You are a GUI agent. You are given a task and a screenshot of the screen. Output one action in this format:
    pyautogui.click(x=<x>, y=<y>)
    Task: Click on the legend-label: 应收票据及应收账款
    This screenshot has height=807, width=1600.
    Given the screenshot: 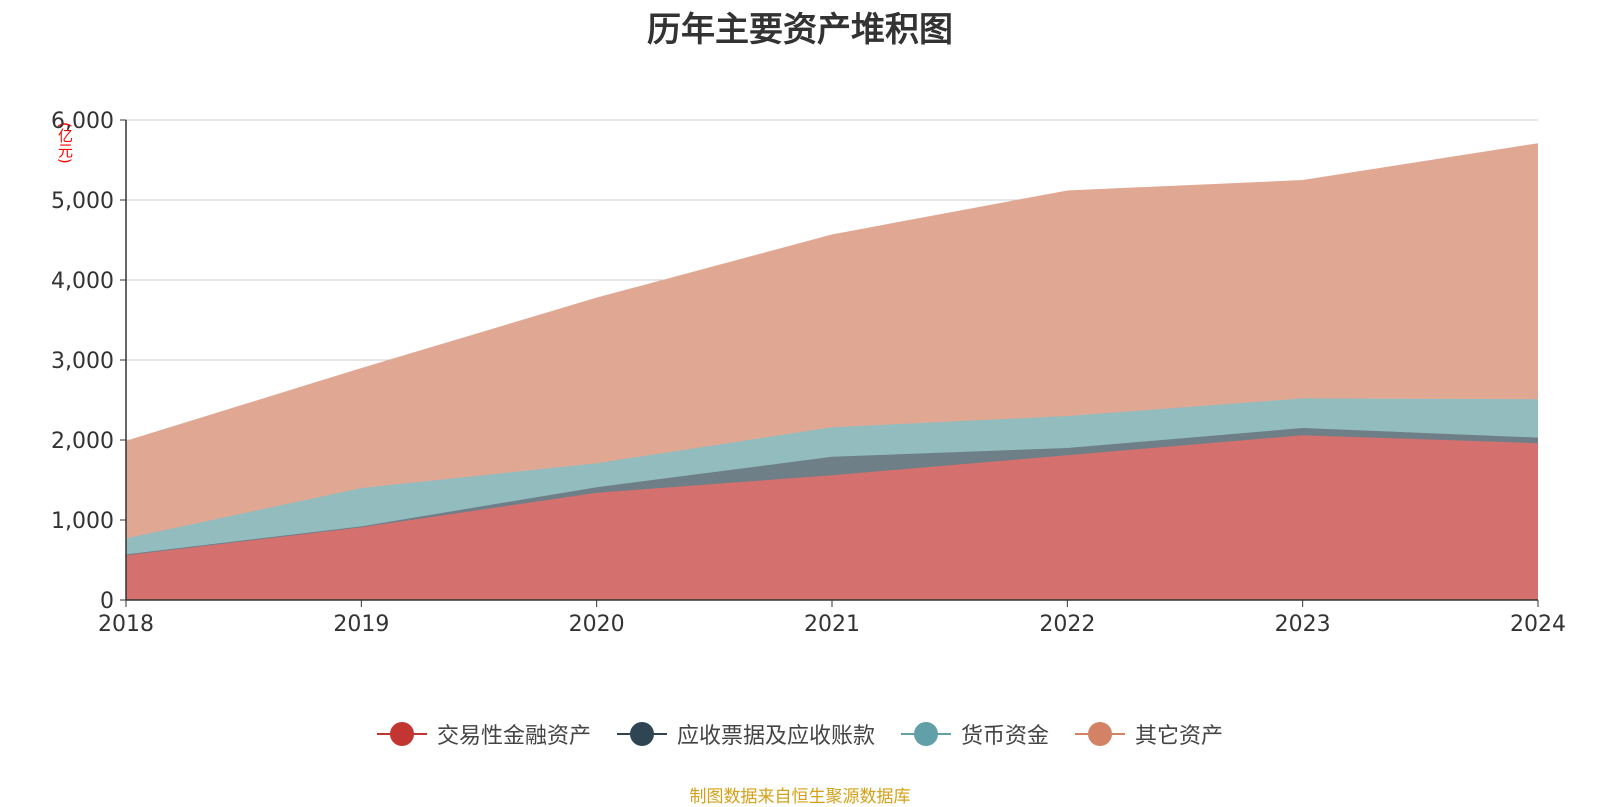 What is the action you would take?
    pyautogui.click(x=775, y=736)
    